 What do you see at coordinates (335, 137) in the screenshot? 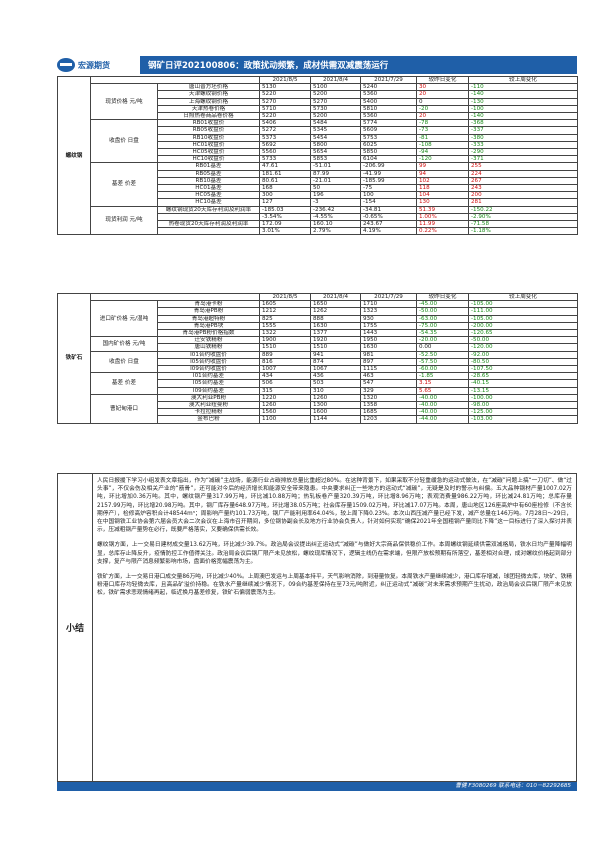
I see `value-cell: 5454` at bounding box center [335, 137].